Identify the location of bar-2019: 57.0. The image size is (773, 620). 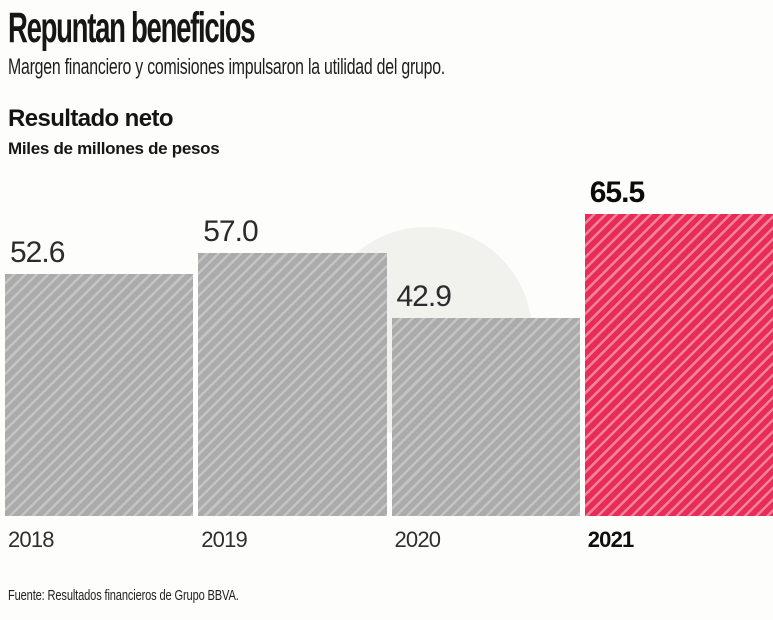
(292, 366).